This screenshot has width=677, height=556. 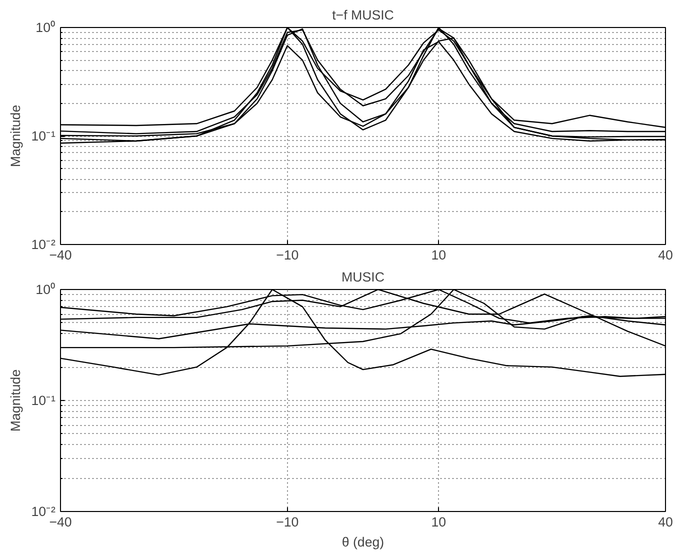 What do you see at coordinates (363, 542) in the screenshot?
I see `x-axis-title: θ (deg)` at bounding box center [363, 542].